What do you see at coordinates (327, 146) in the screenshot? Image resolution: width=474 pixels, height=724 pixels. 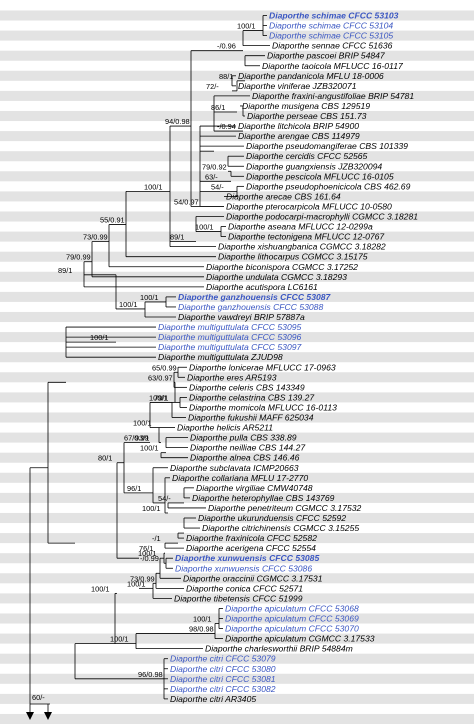 I see `taxon-label: Diaporthe pseudomangiferae CBS 101339` at bounding box center [327, 146].